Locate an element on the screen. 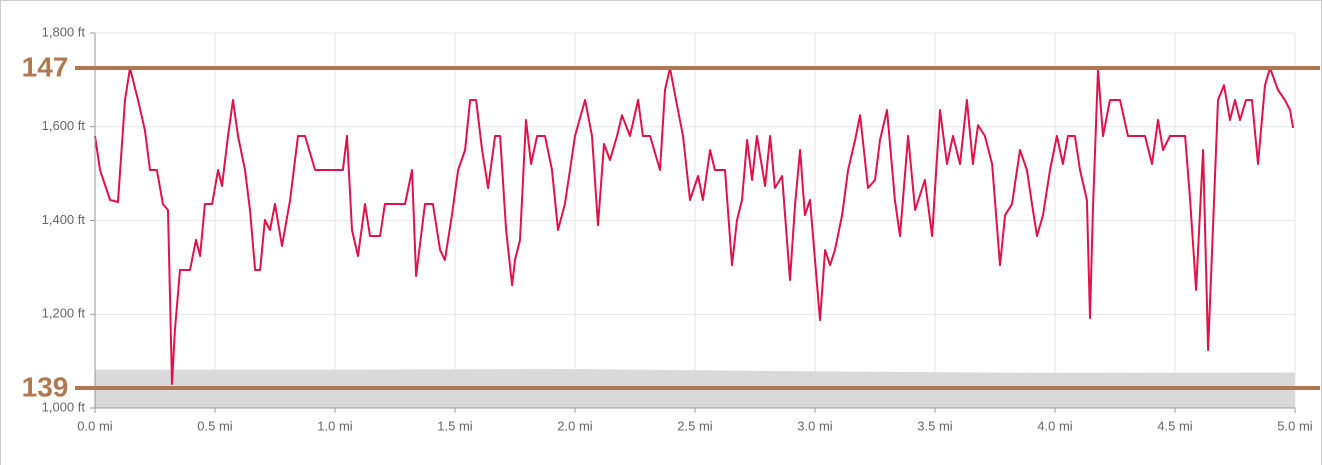 The width and height of the screenshot is (1322, 465). x-tick-label: 3.0 mi is located at coordinates (815, 425).